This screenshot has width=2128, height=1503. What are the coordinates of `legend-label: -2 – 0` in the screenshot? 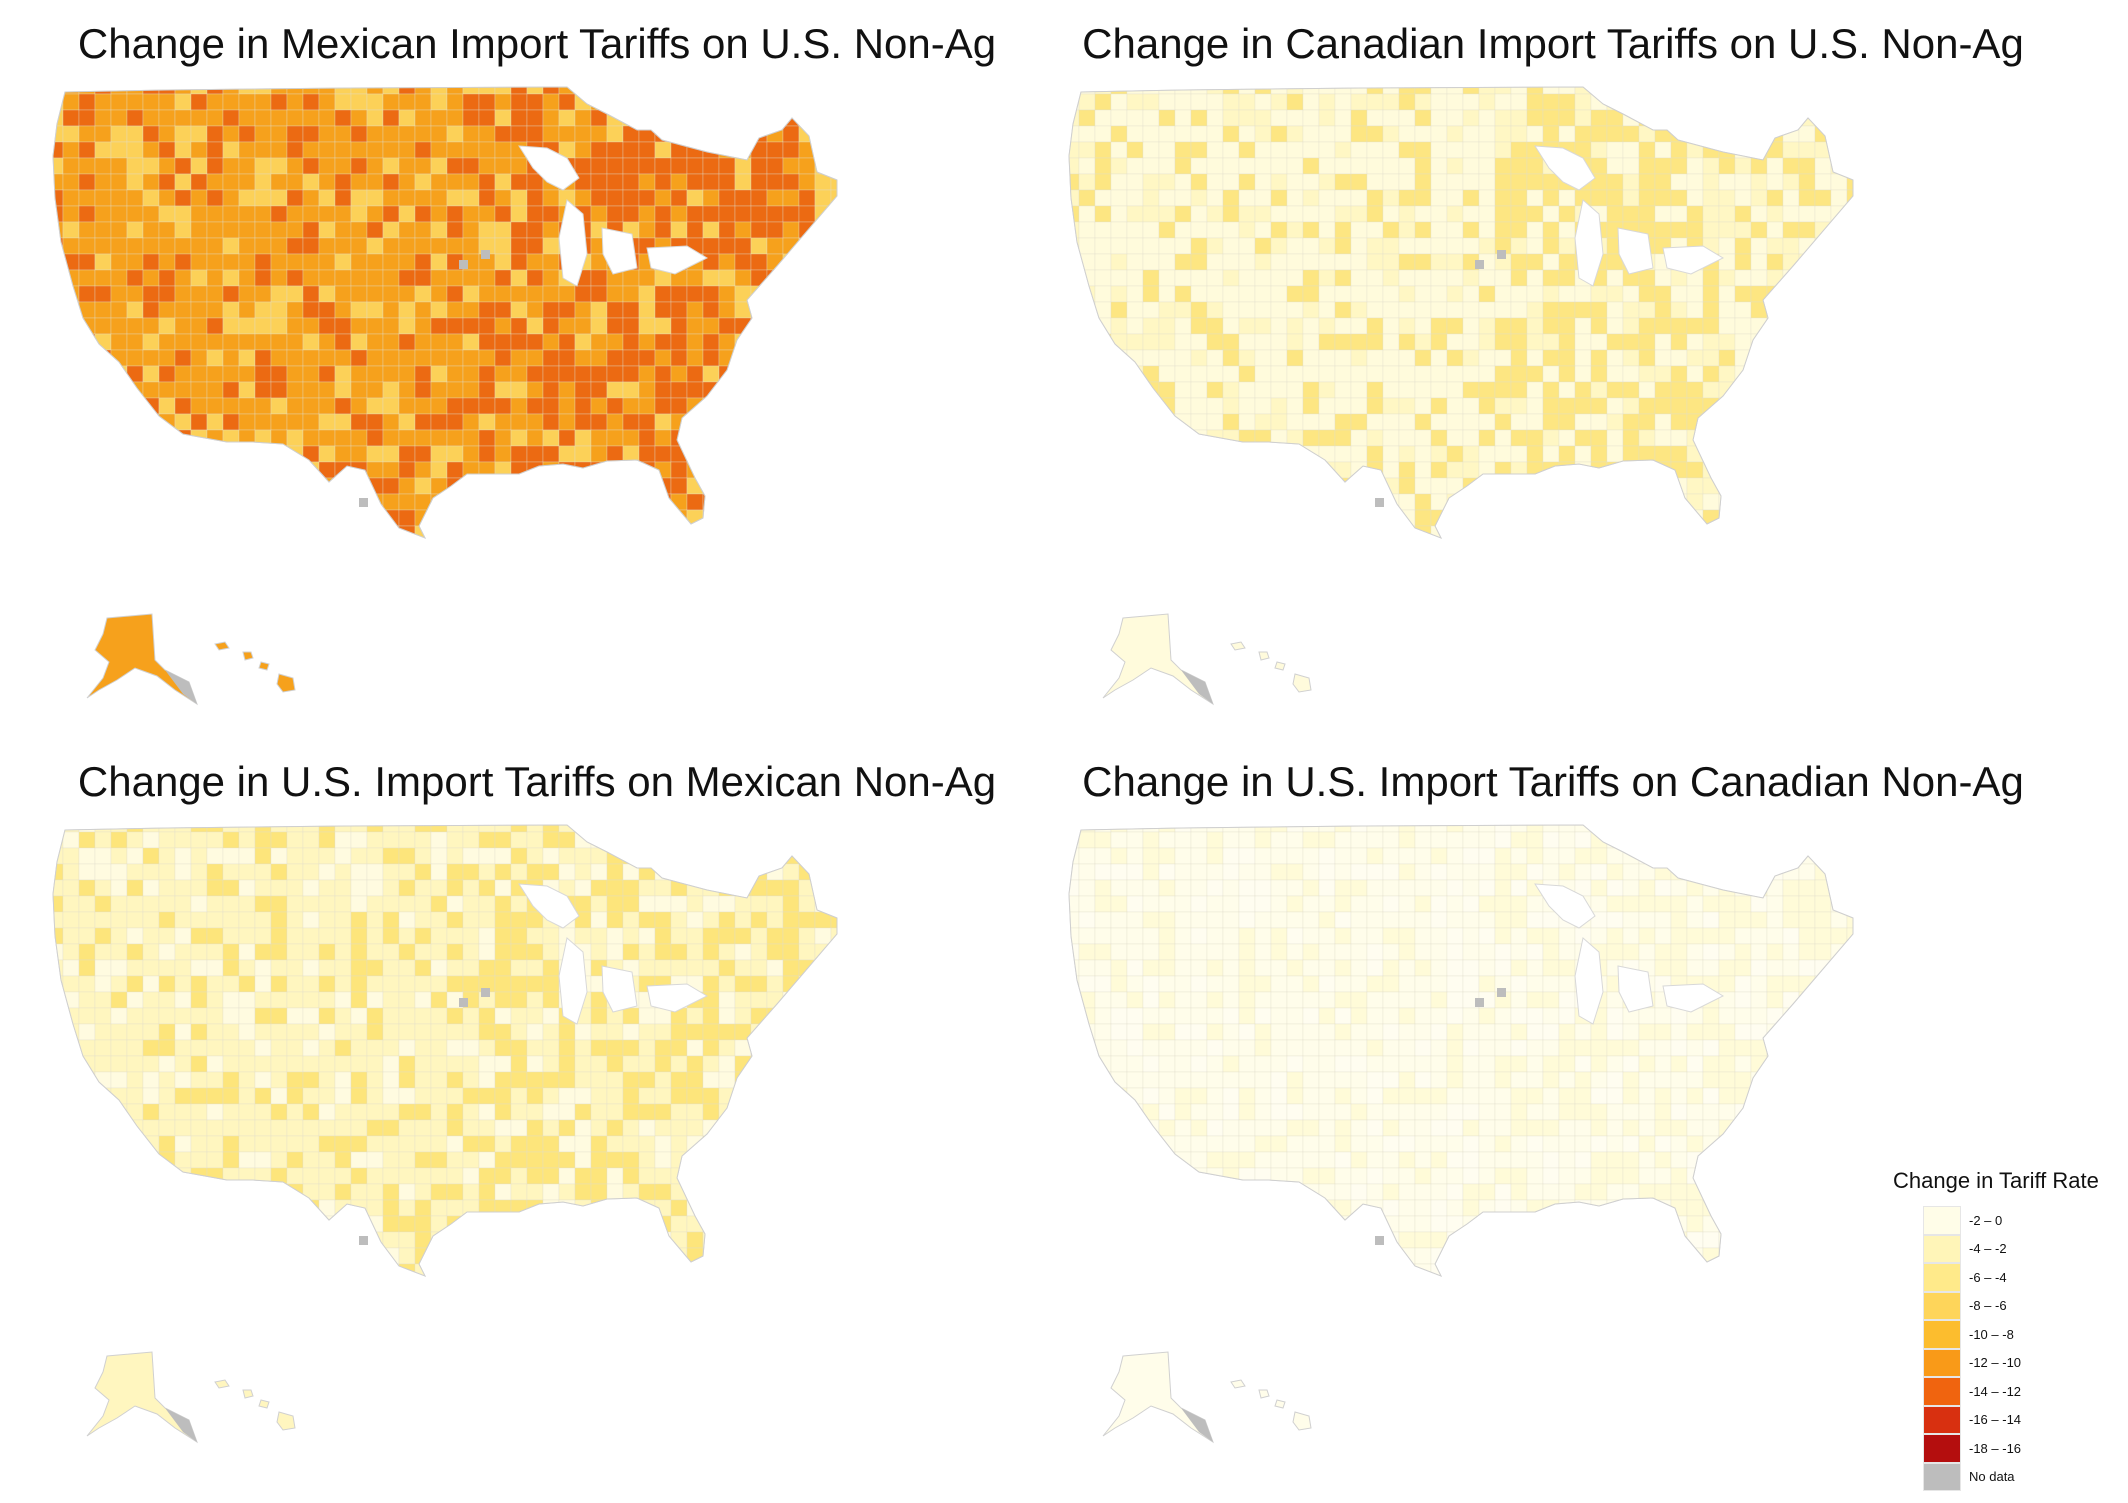 It's located at (1986, 1220).